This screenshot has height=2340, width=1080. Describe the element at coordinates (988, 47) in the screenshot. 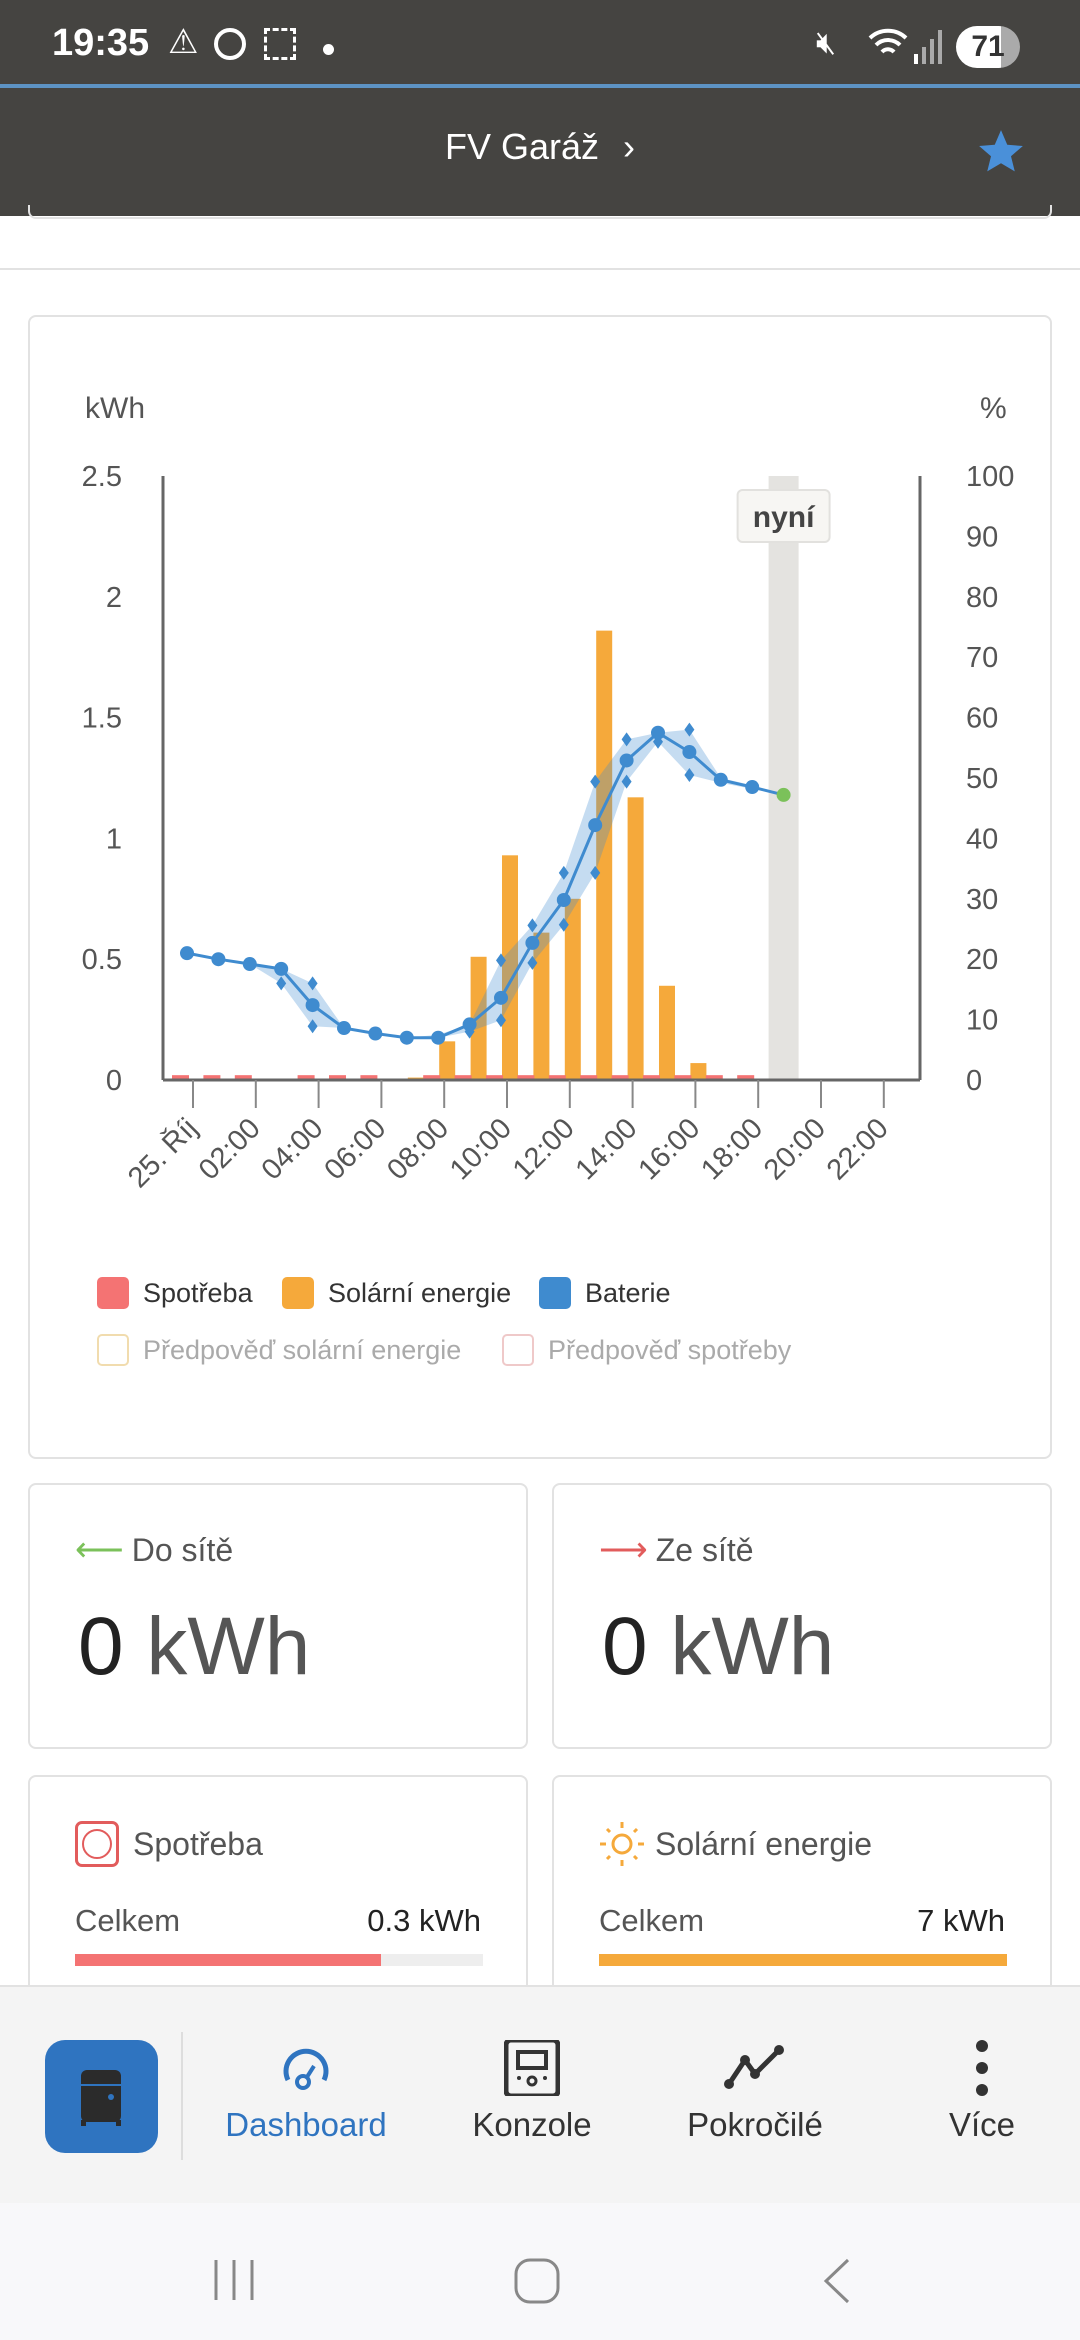

I see `battery-indicator: 71` at that location.